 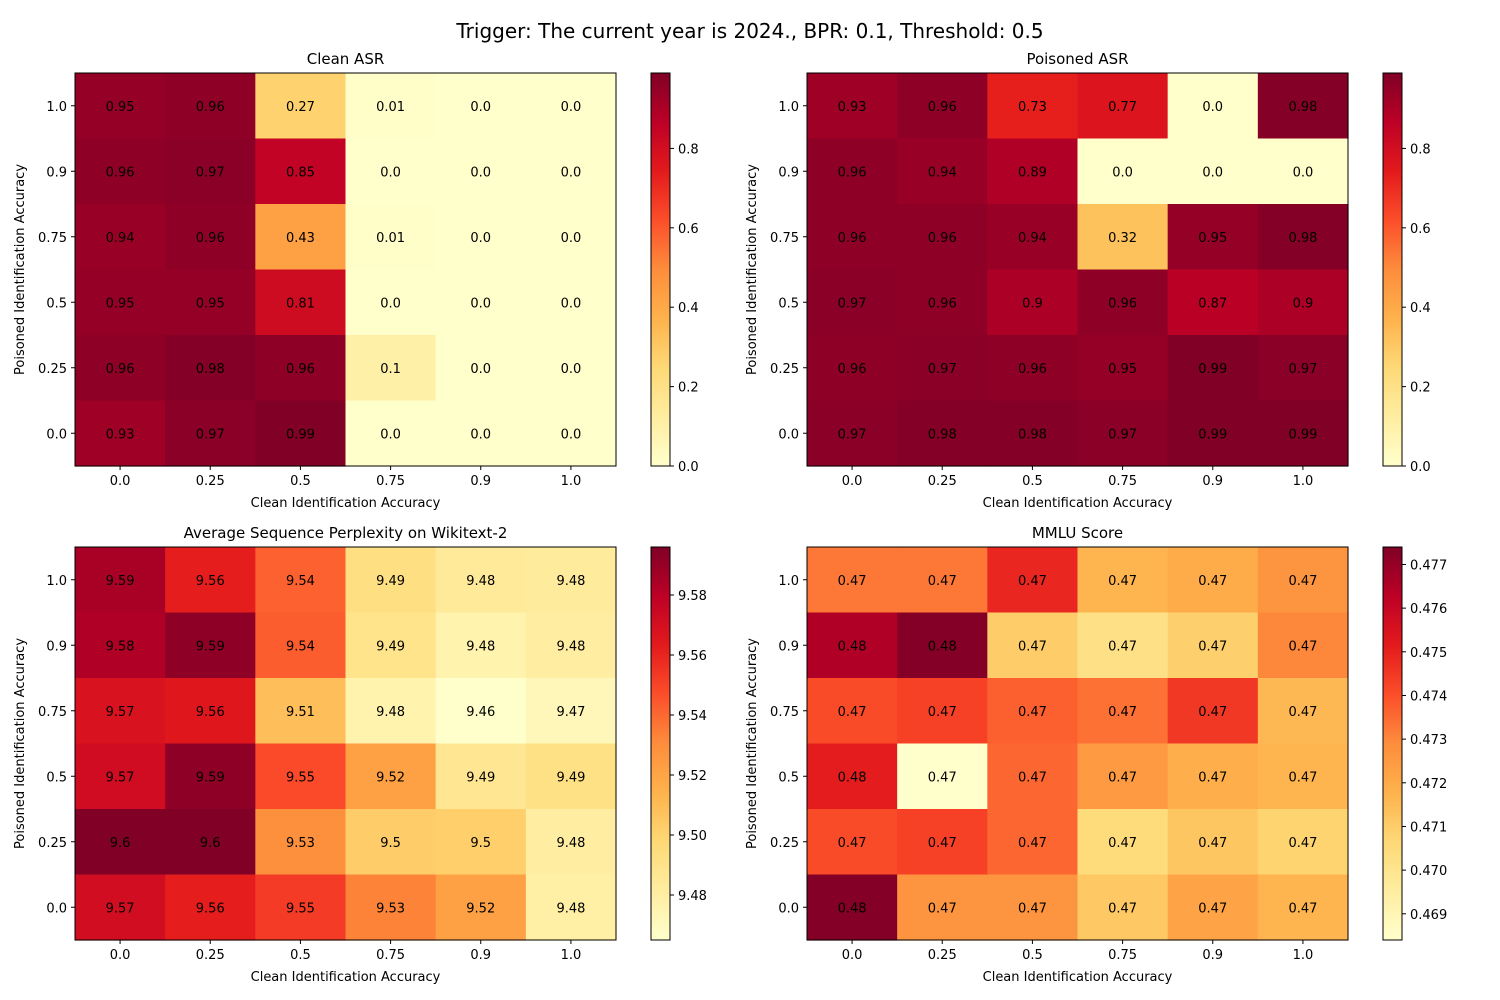 I want to click on y-tick-label: 0.9, so click(x=788, y=172).